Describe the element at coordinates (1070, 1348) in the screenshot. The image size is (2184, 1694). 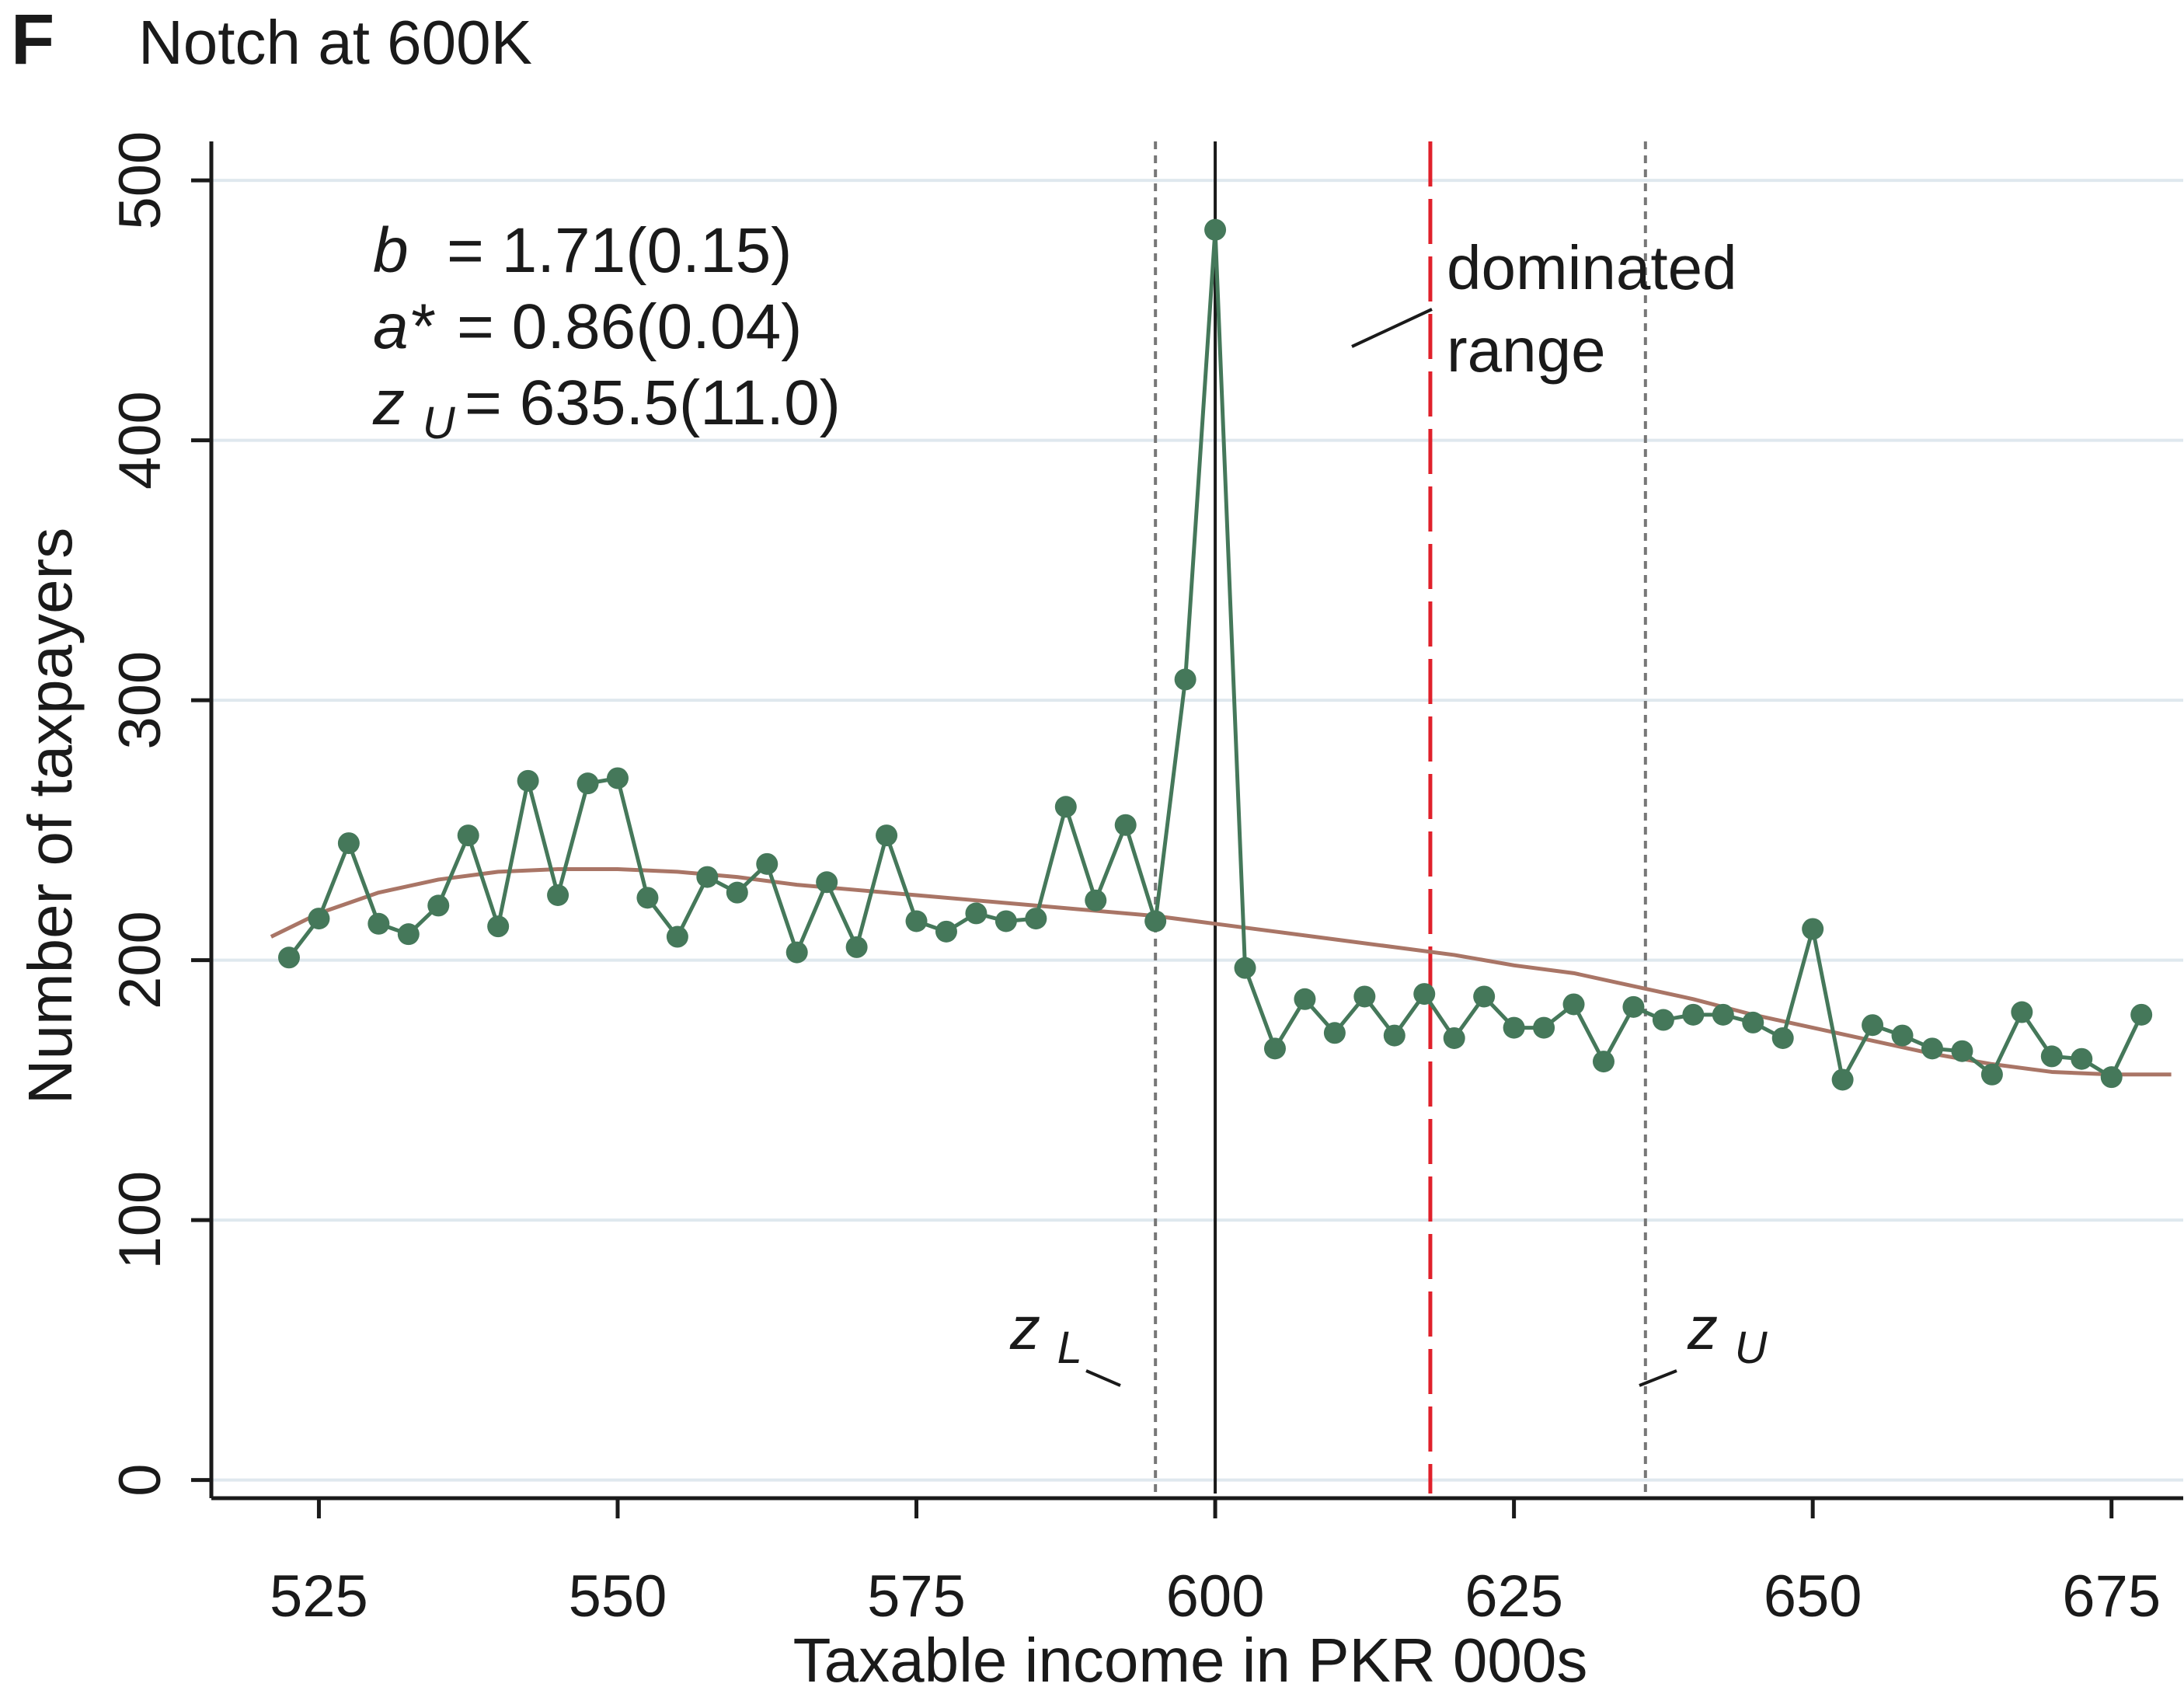
I see `zl-subscript: L` at that location.